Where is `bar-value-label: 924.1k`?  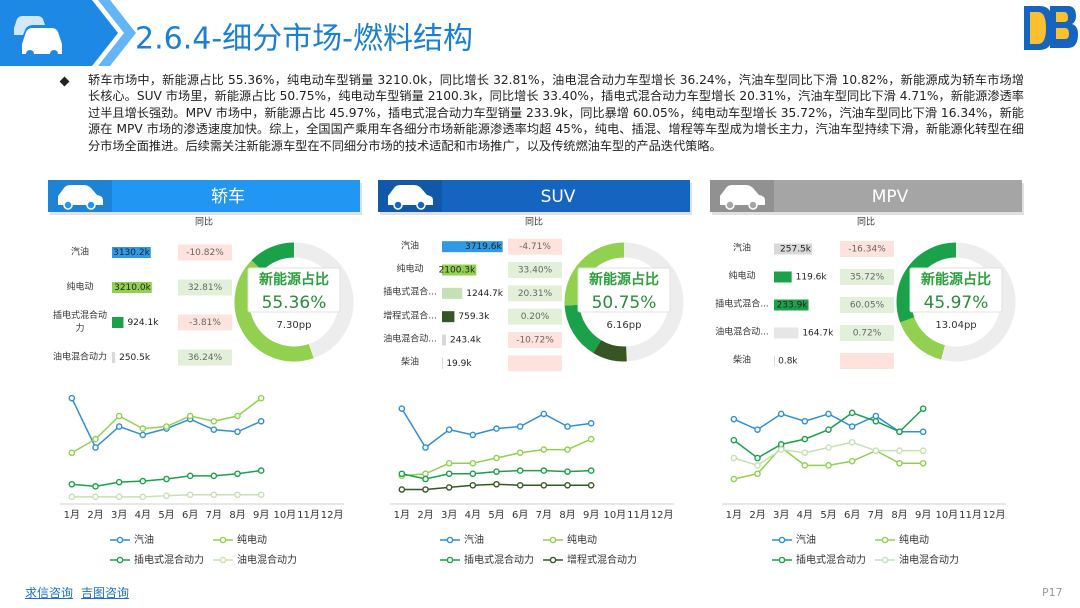
bar-value-label: 924.1k is located at coordinates (143, 323).